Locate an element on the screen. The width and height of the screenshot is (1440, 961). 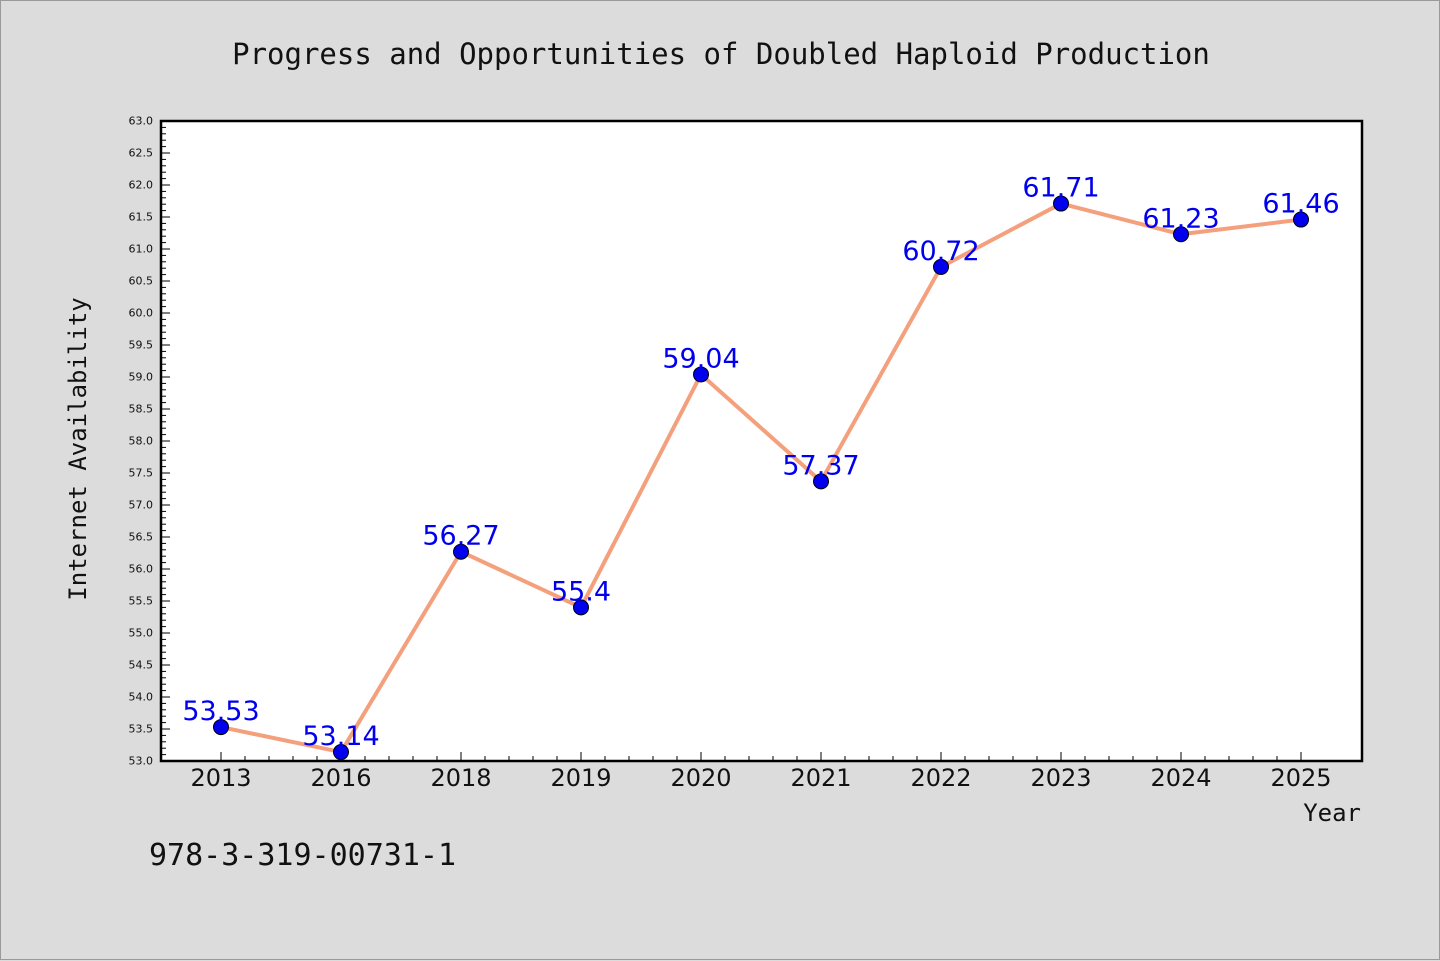
data-label: 61.46 is located at coordinates (1300, 204).